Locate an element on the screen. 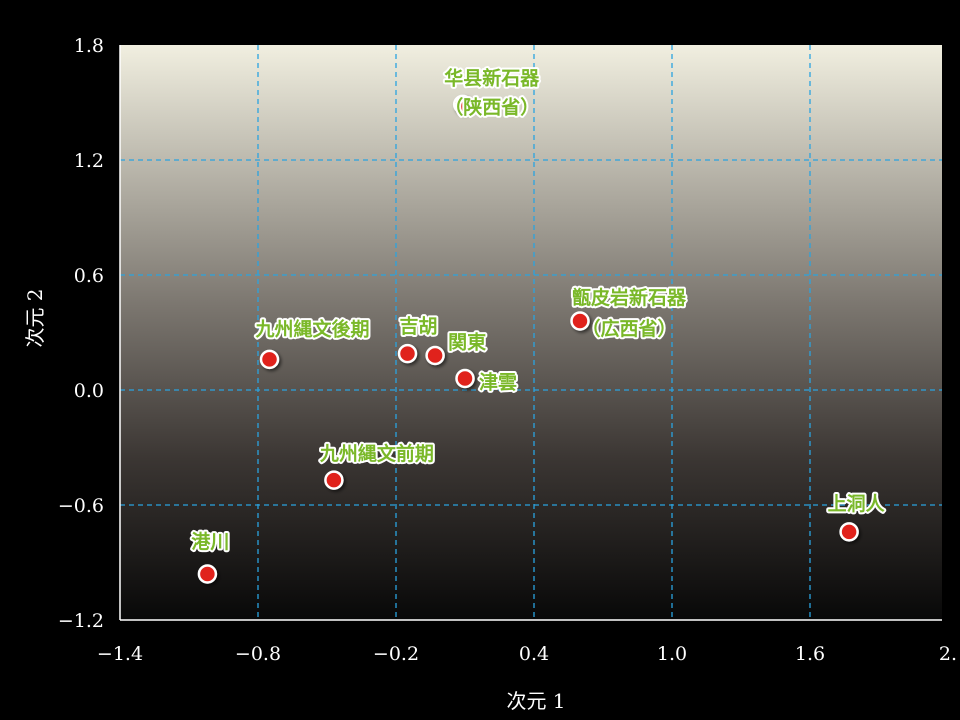 The width and height of the screenshot is (960, 720). point-label: （陕西省） is located at coordinates (491, 106).